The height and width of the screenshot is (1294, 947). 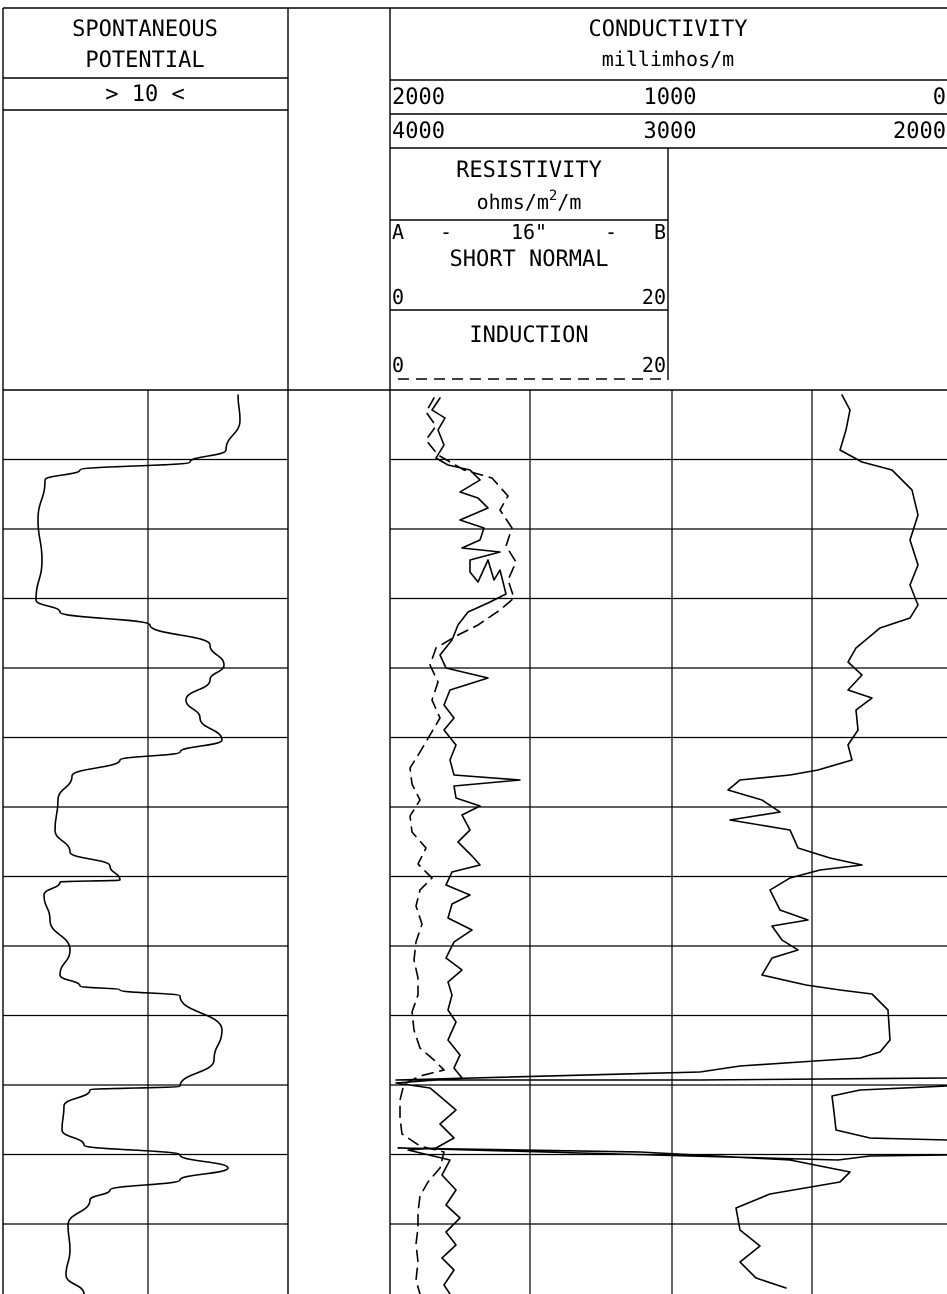 I want to click on resistivity-unit: ohms/m2/m, so click(x=529, y=201).